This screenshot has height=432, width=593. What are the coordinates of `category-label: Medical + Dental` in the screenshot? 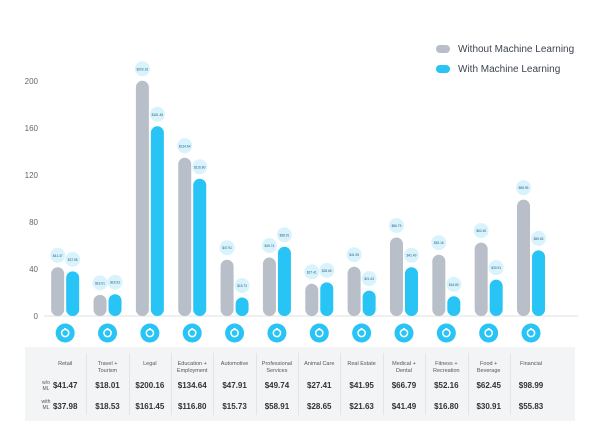 It's located at (404, 367).